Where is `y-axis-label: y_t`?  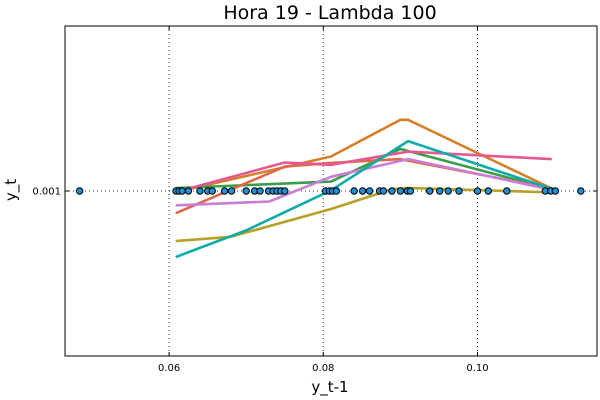 y-axis-label: y_t is located at coordinates (11, 190).